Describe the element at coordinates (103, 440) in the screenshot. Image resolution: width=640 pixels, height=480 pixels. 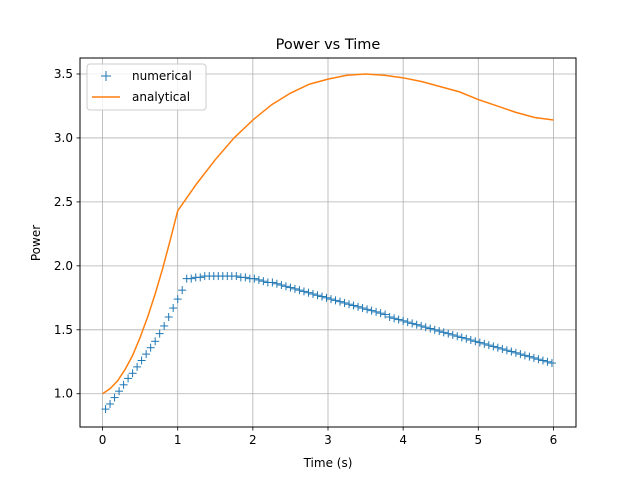
I see `x-tick-label: 0` at that location.